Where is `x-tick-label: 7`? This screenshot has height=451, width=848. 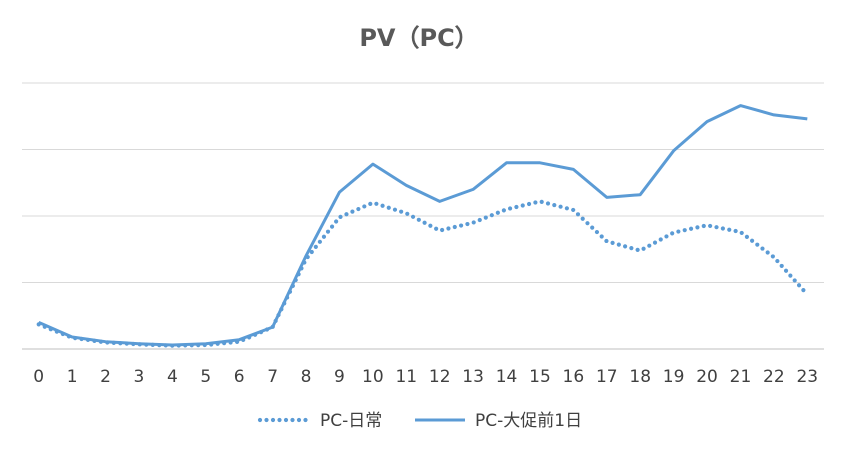
x-tick-label: 7 is located at coordinates (272, 377).